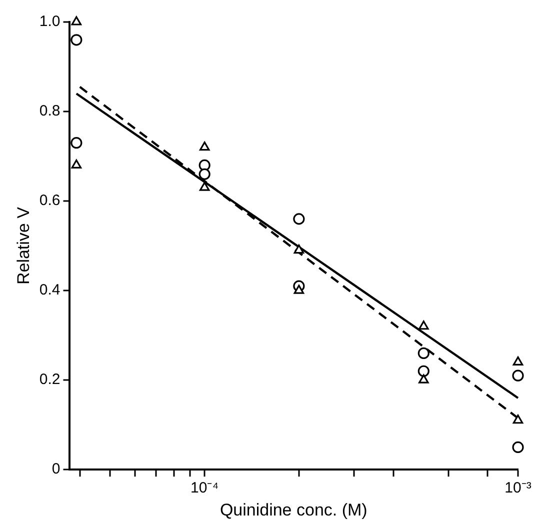 The width and height of the screenshot is (548, 529). What do you see at coordinates (49, 111) in the screenshot?
I see `y-tick-label: 0.8` at bounding box center [49, 111].